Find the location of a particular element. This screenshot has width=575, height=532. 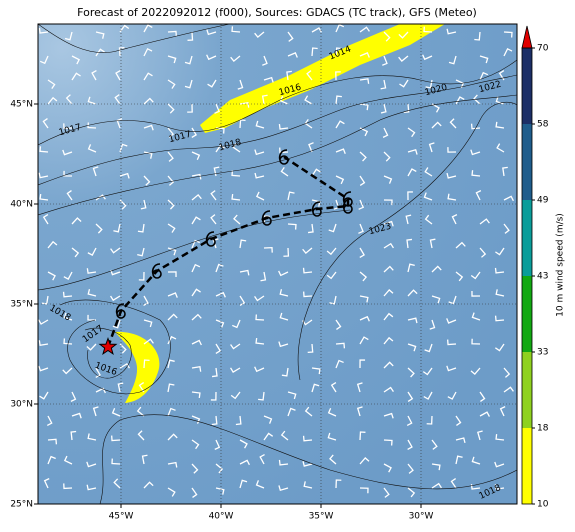

x-tick-label: 45°W is located at coordinates (121, 517).